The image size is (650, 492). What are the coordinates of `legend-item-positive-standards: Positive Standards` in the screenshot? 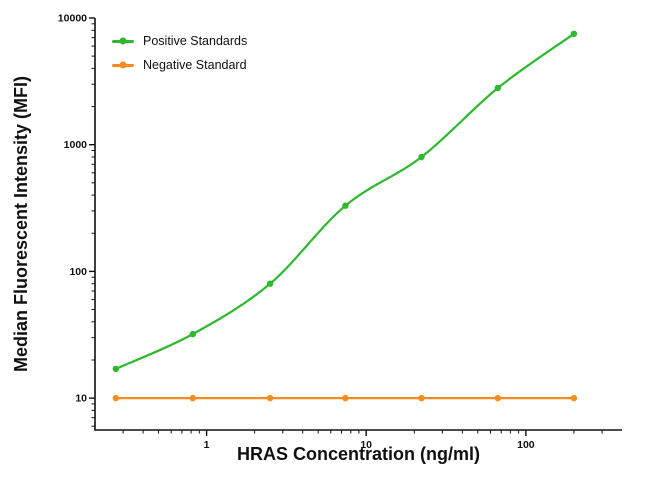 It's located at (179, 41).